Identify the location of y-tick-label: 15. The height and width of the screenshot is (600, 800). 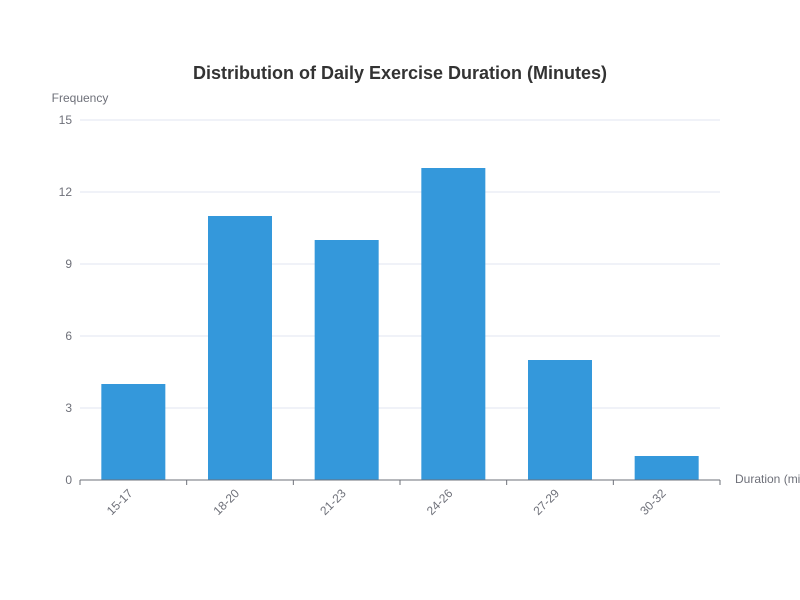
(66, 120).